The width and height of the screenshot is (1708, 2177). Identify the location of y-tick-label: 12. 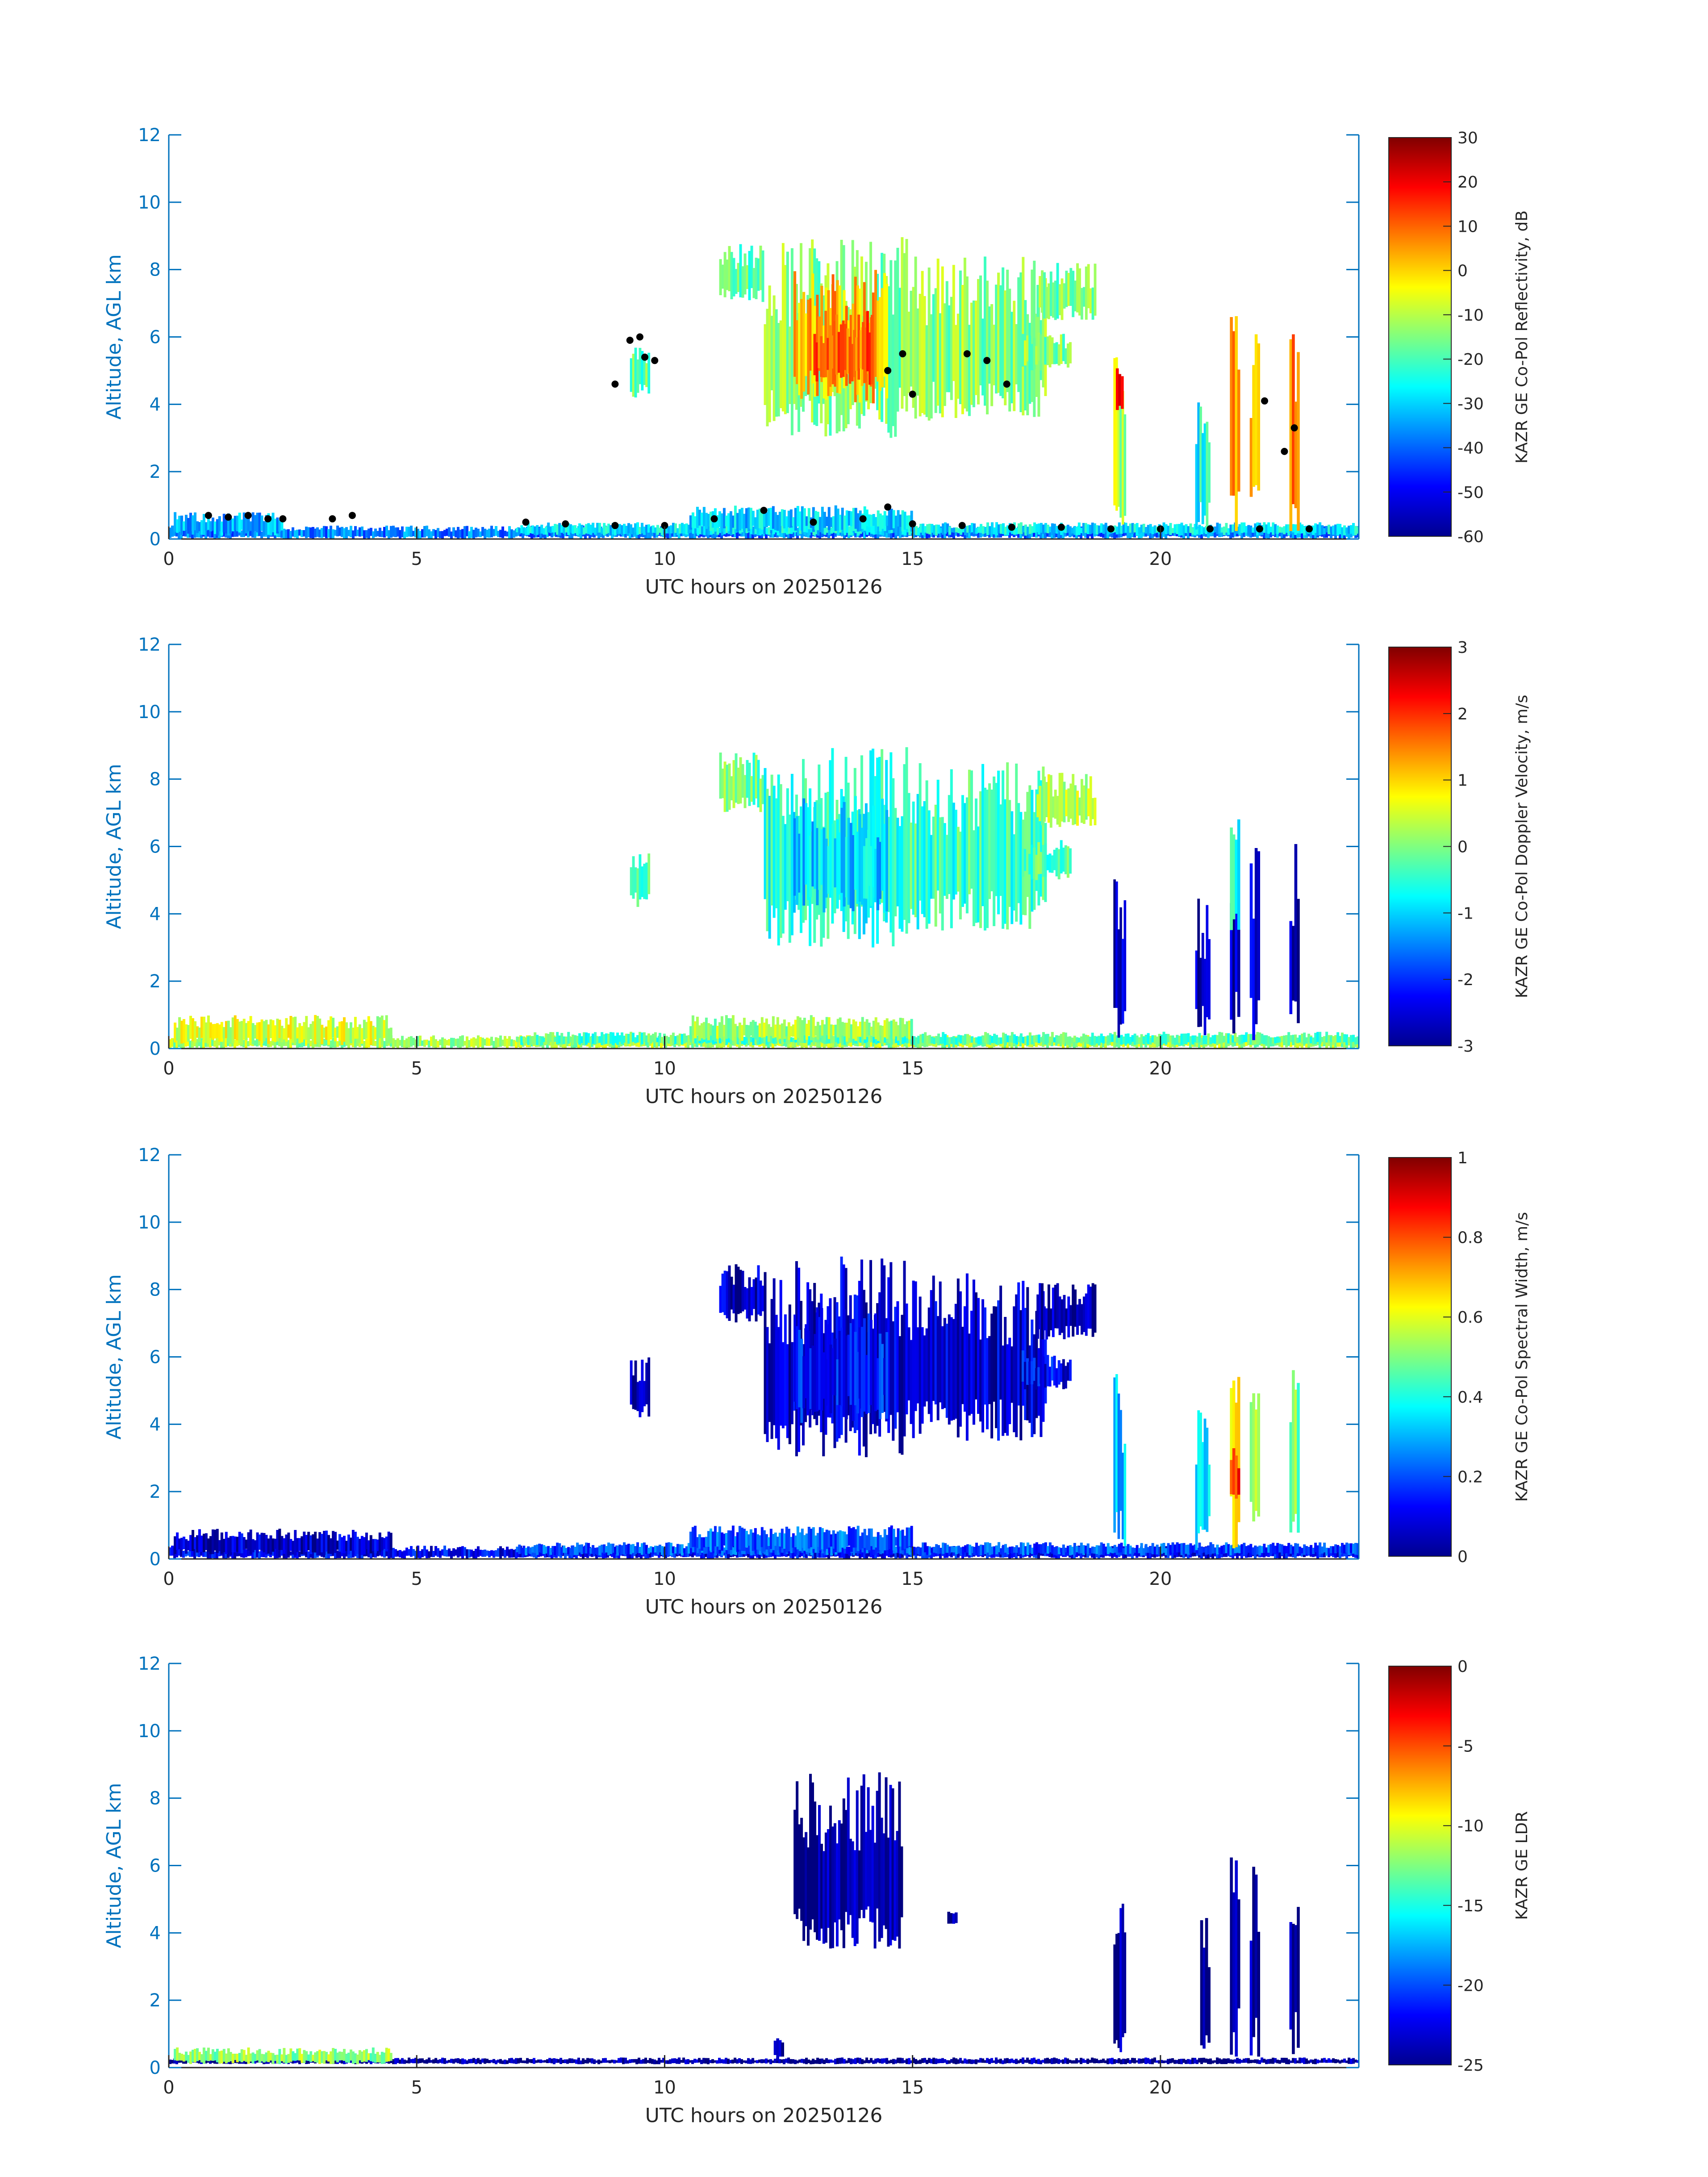
(149, 135).